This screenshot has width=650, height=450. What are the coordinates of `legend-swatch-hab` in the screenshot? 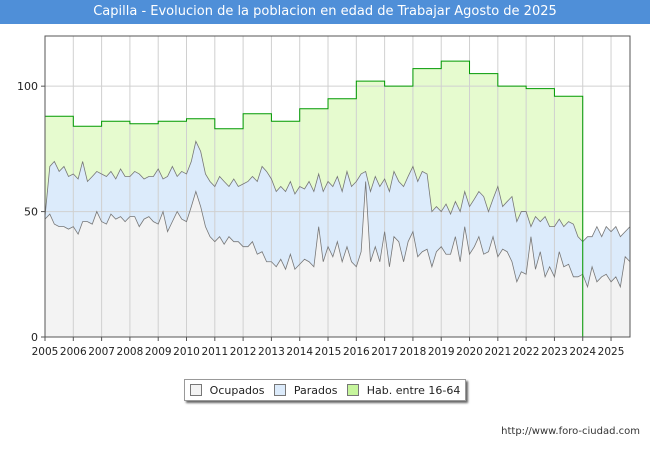 It's located at (352, 390).